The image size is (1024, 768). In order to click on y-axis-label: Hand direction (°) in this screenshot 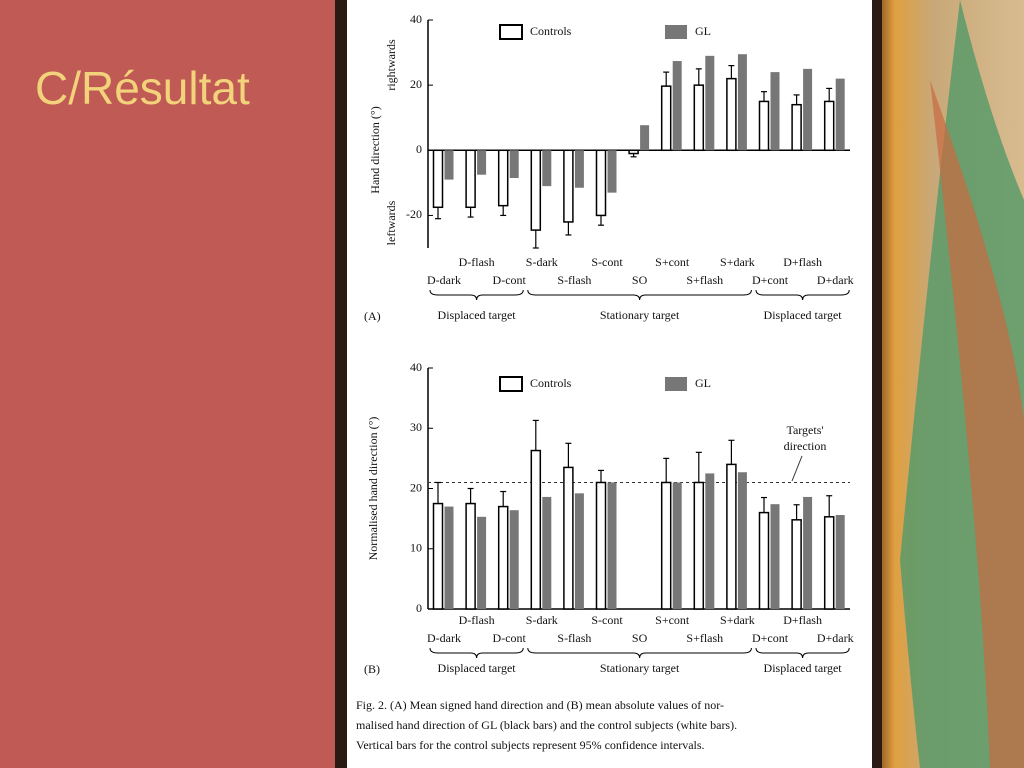, I will do `click(375, 149)`.